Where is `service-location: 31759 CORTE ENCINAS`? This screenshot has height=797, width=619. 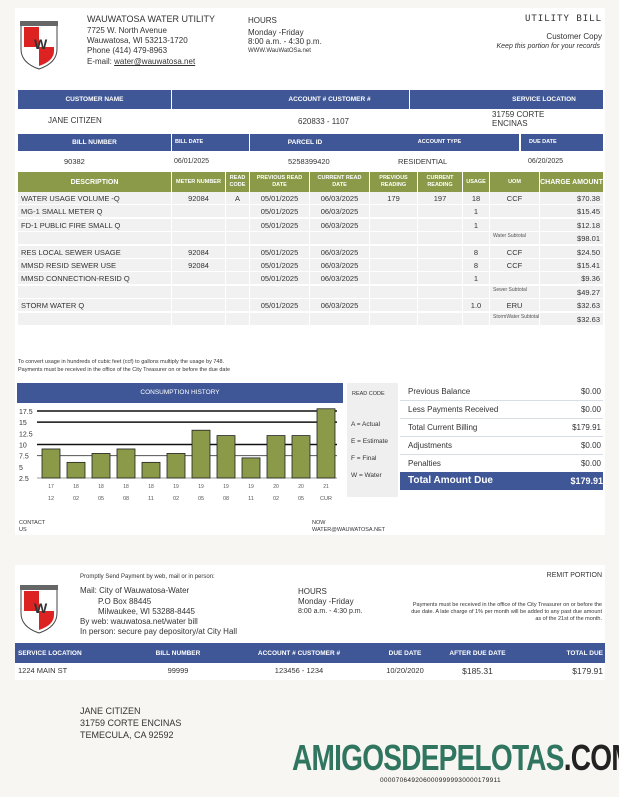 service-location: 31759 CORTE ENCINAS is located at coordinates (518, 119).